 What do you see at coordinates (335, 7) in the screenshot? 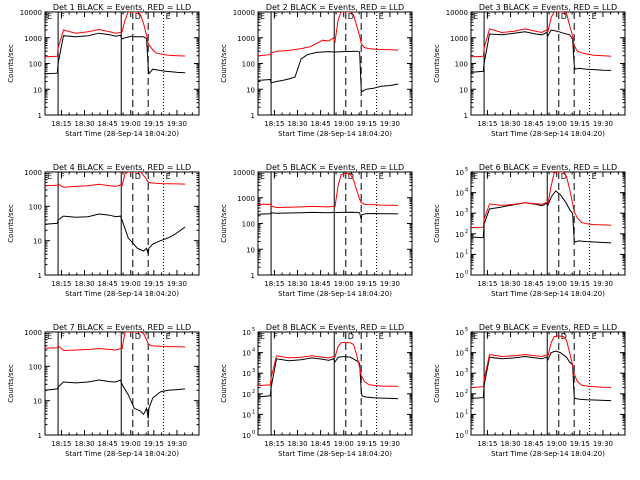
I see `chart-title: Det 2 BLACK = Events, RED = LLD` at bounding box center [335, 7].